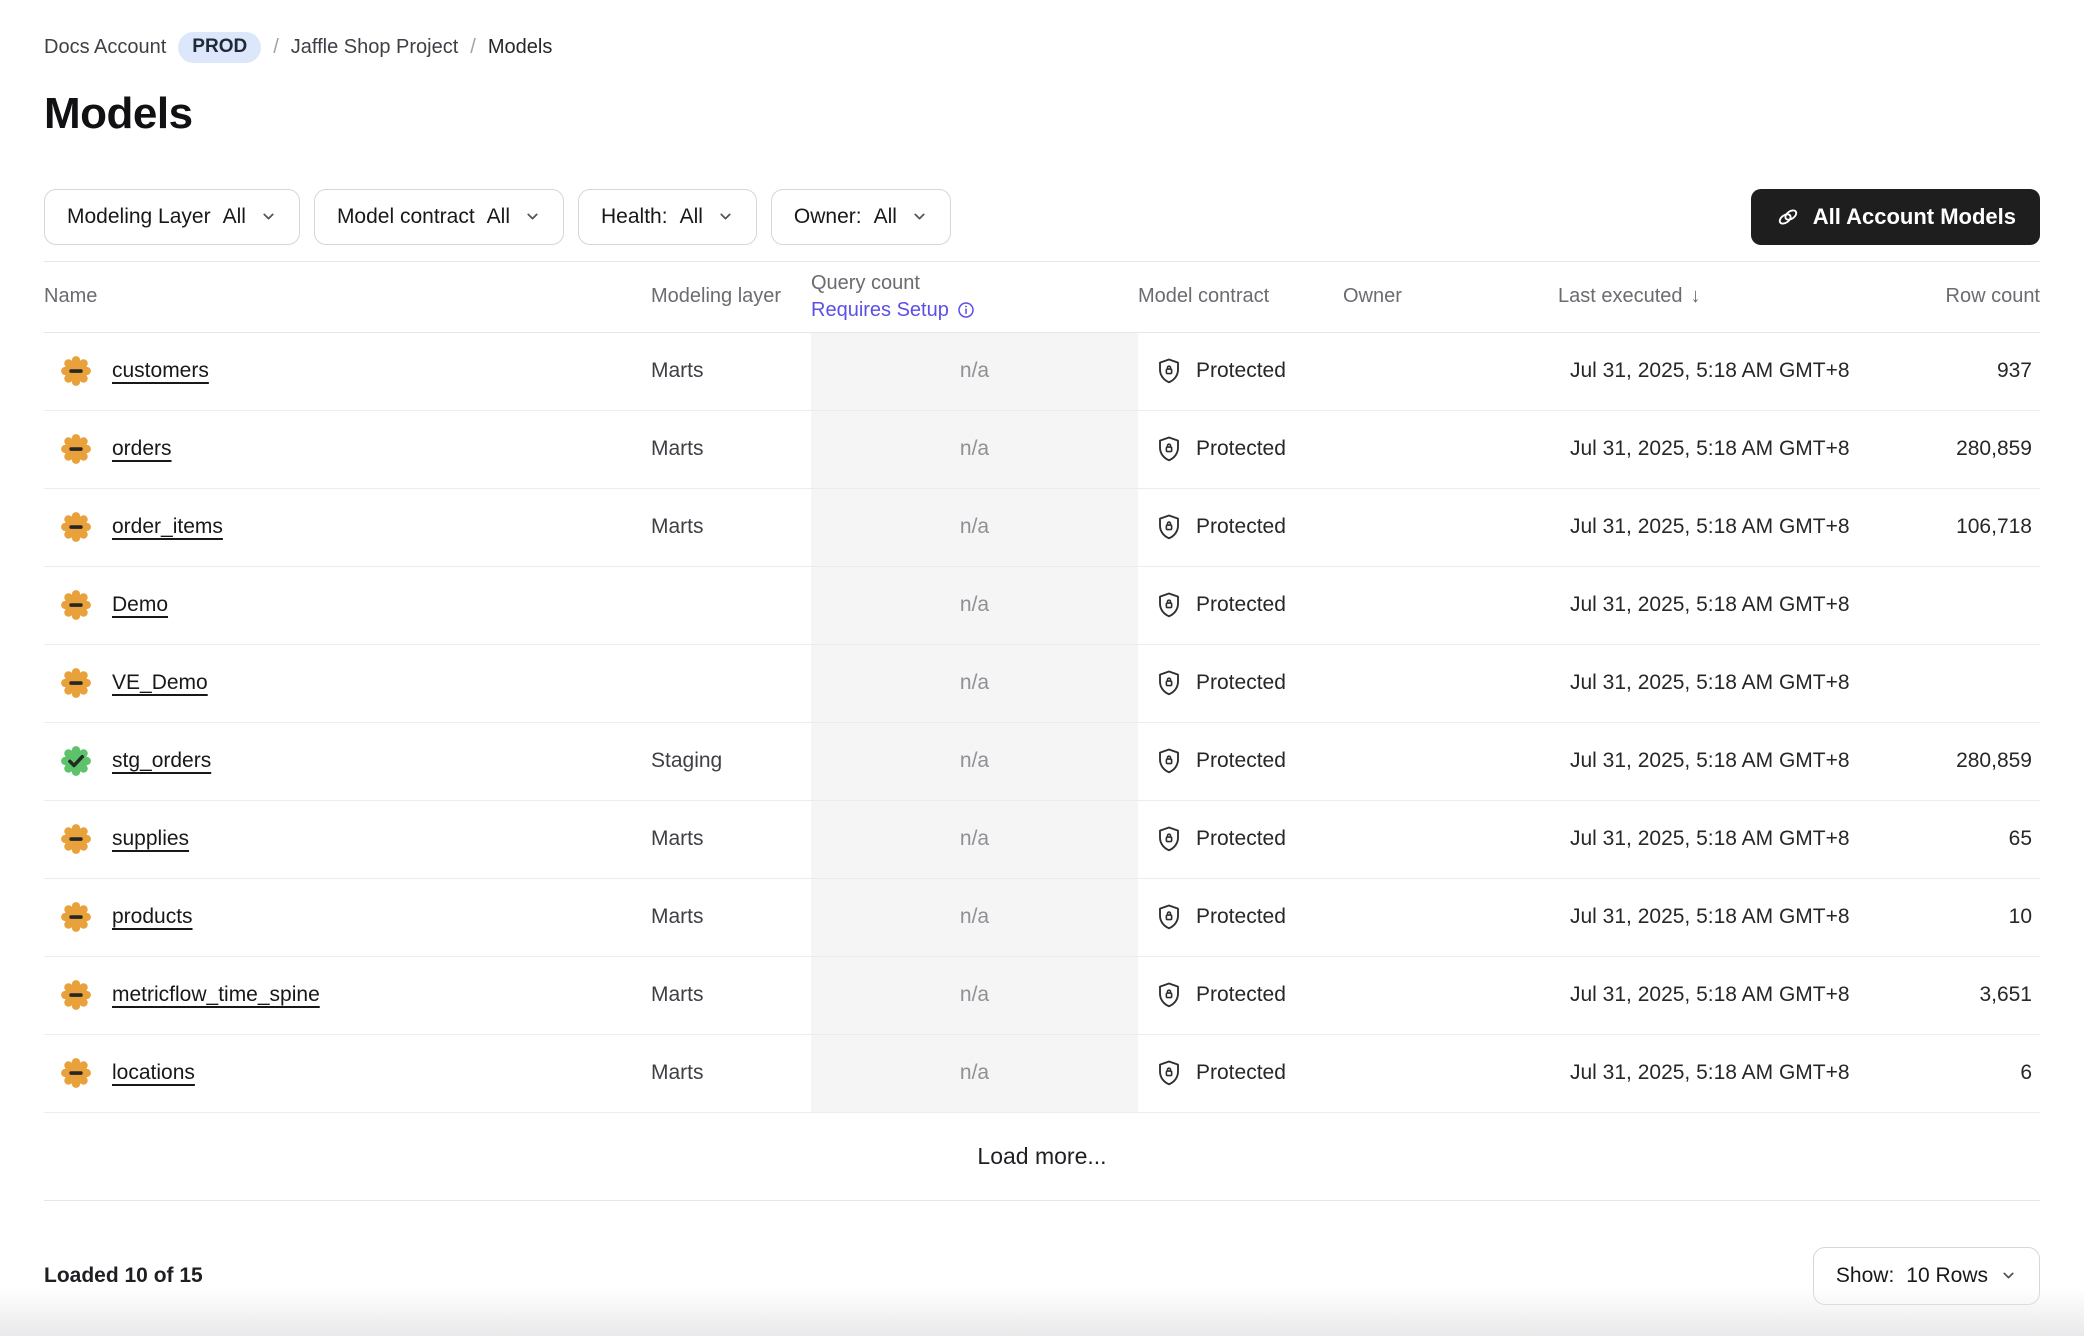 Image resolution: width=2084 pixels, height=1336 pixels. What do you see at coordinates (140, 605) in the screenshot?
I see `model-name-link: Demo` at bounding box center [140, 605].